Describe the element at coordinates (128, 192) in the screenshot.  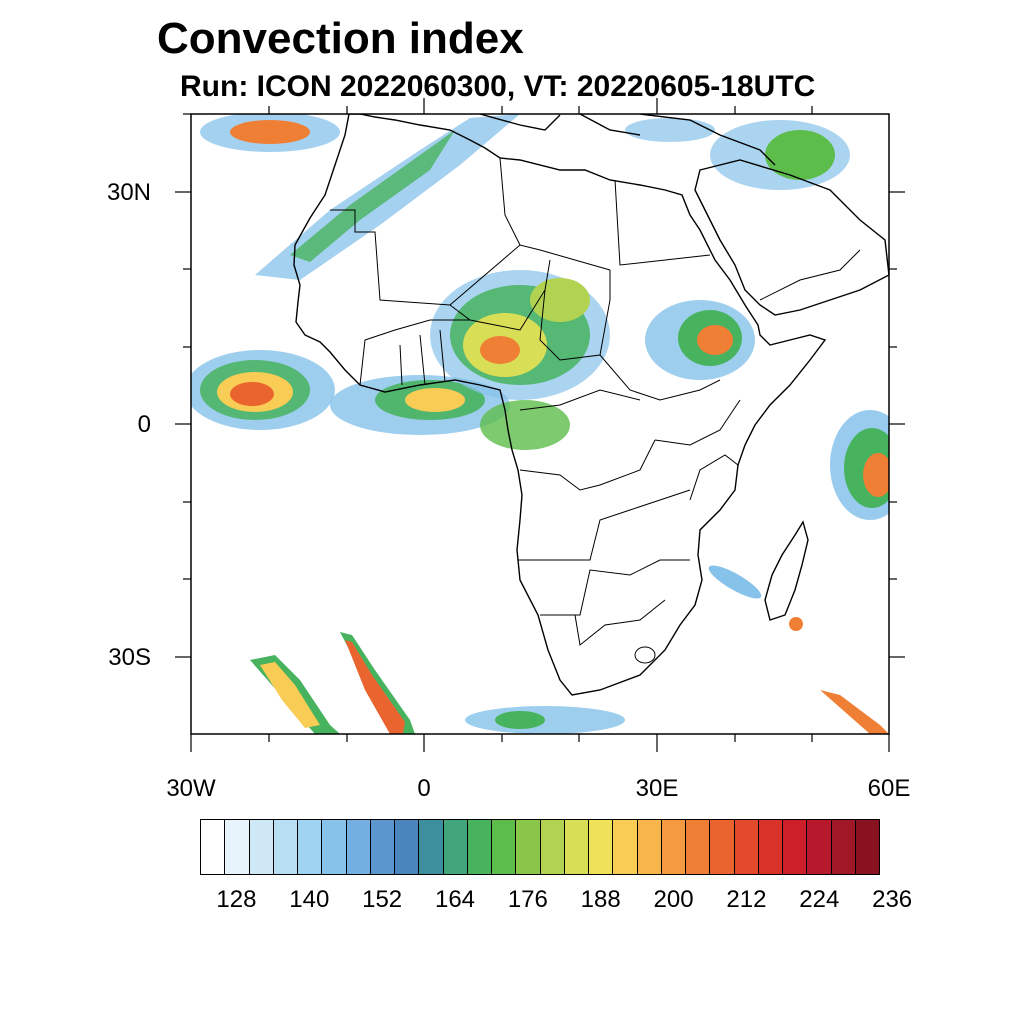
I see `lat-label-30n: 30N` at that location.